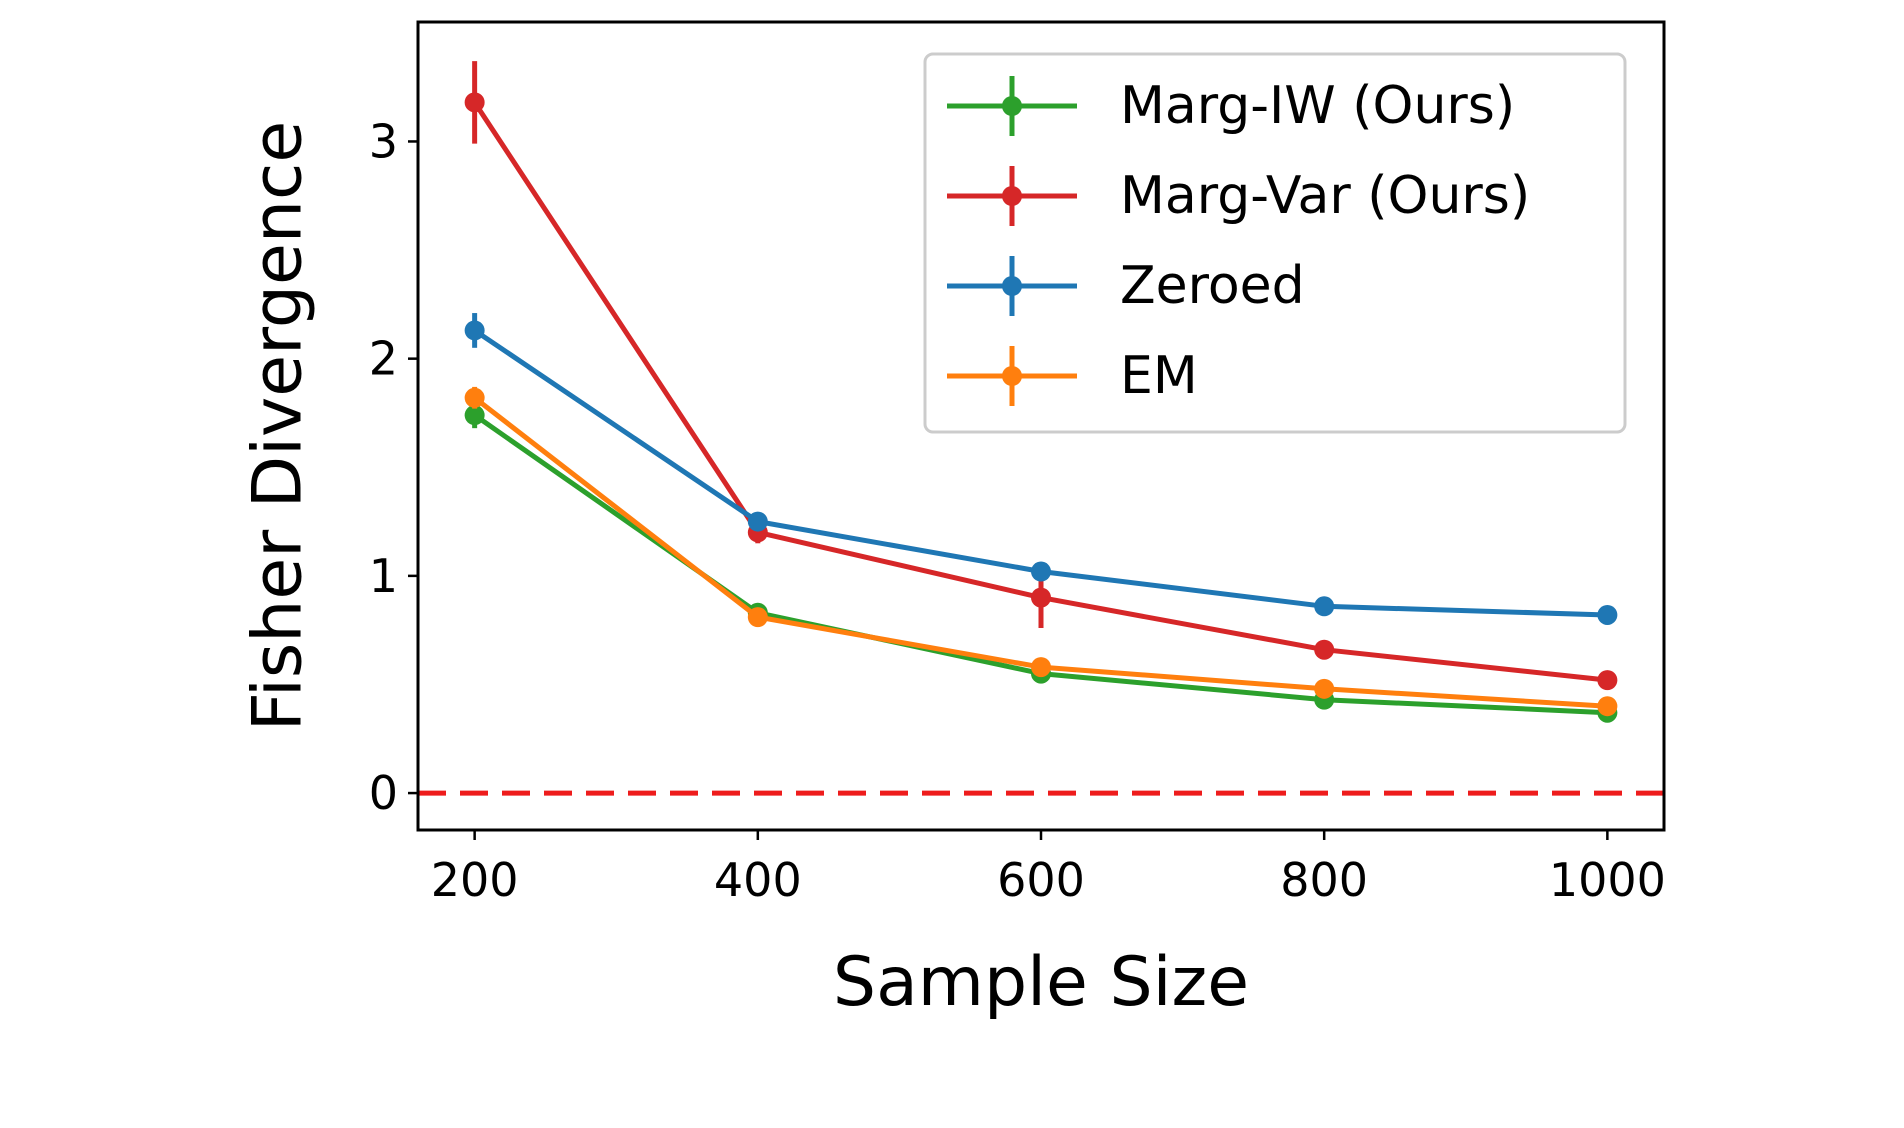 This screenshot has height=1128, width=1904. I want to click on y-tick-label: 3, so click(383, 141).